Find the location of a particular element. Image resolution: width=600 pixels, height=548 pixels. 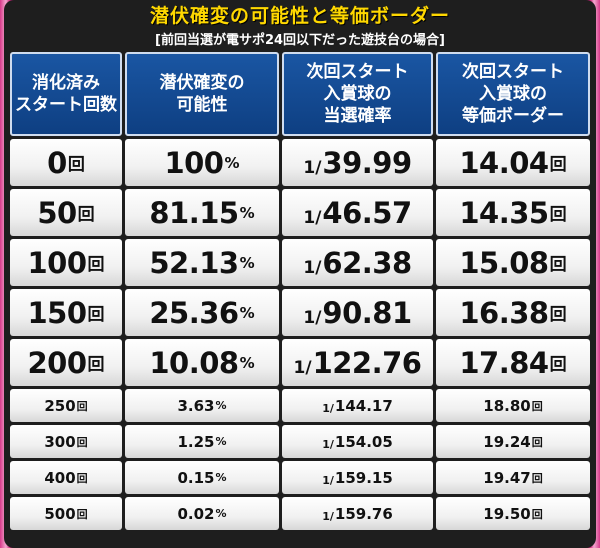

cell-start-count: 200 回 is located at coordinates (66, 362).